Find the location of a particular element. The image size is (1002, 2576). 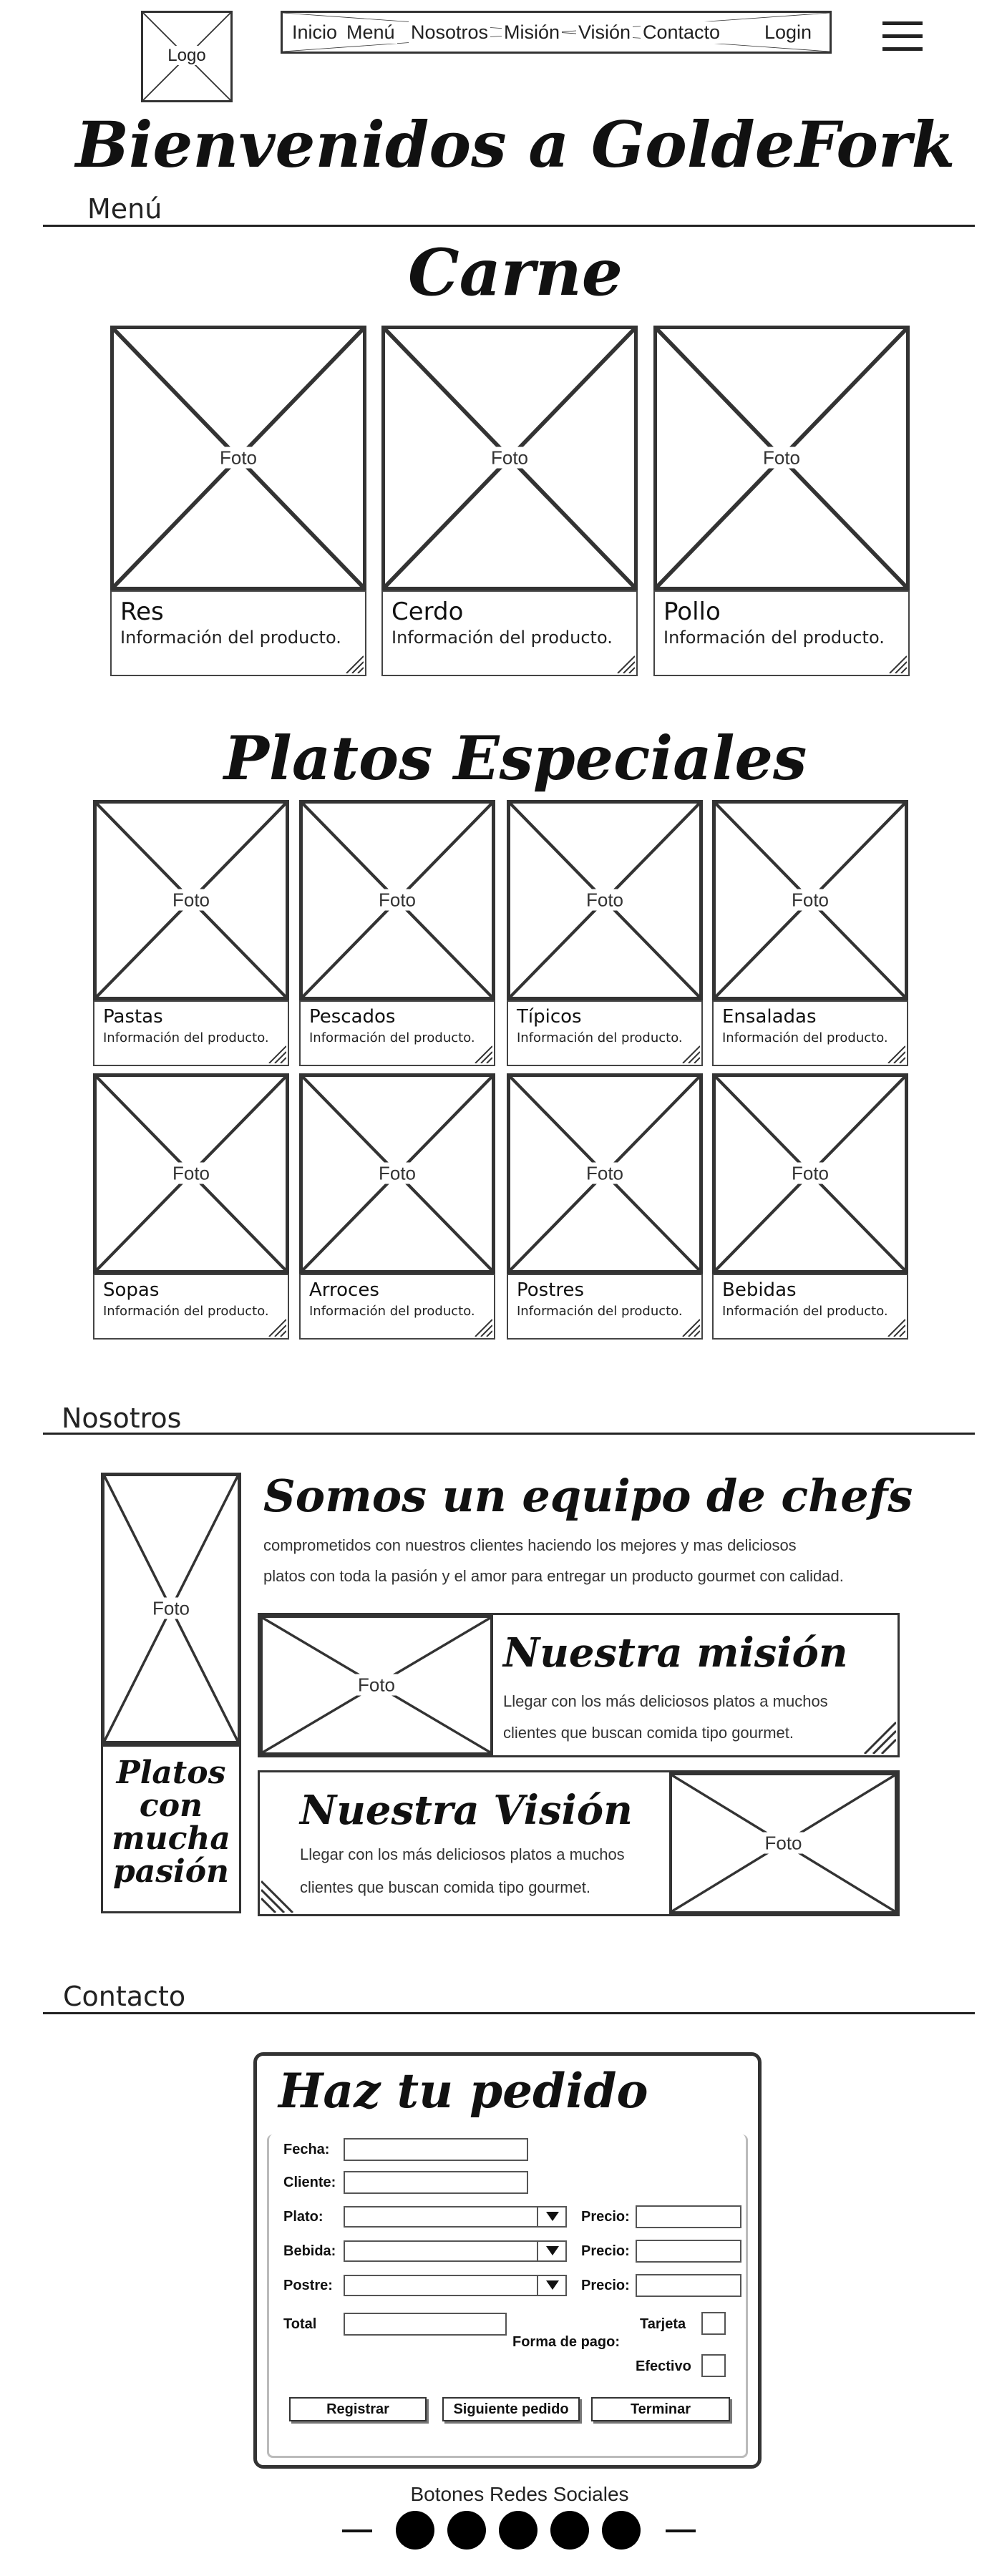

product-name: Bebidas is located at coordinates (760, 1290).